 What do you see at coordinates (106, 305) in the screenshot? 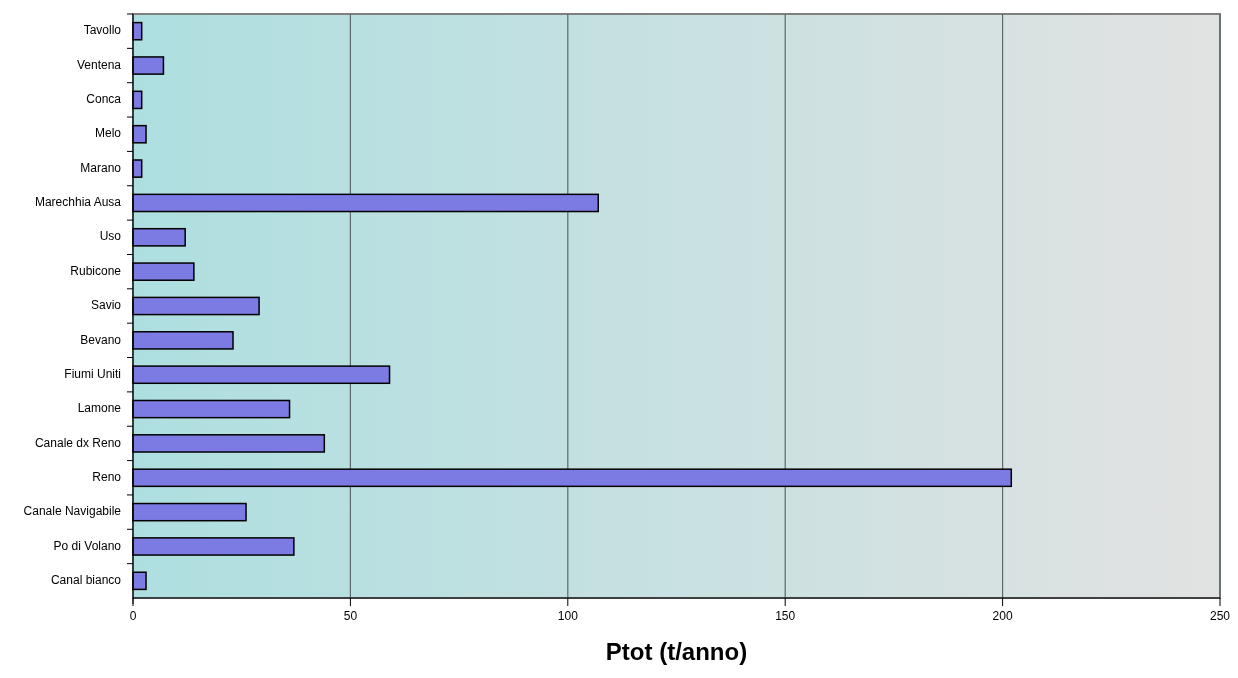
I see `y-tick-label: Savio` at bounding box center [106, 305].